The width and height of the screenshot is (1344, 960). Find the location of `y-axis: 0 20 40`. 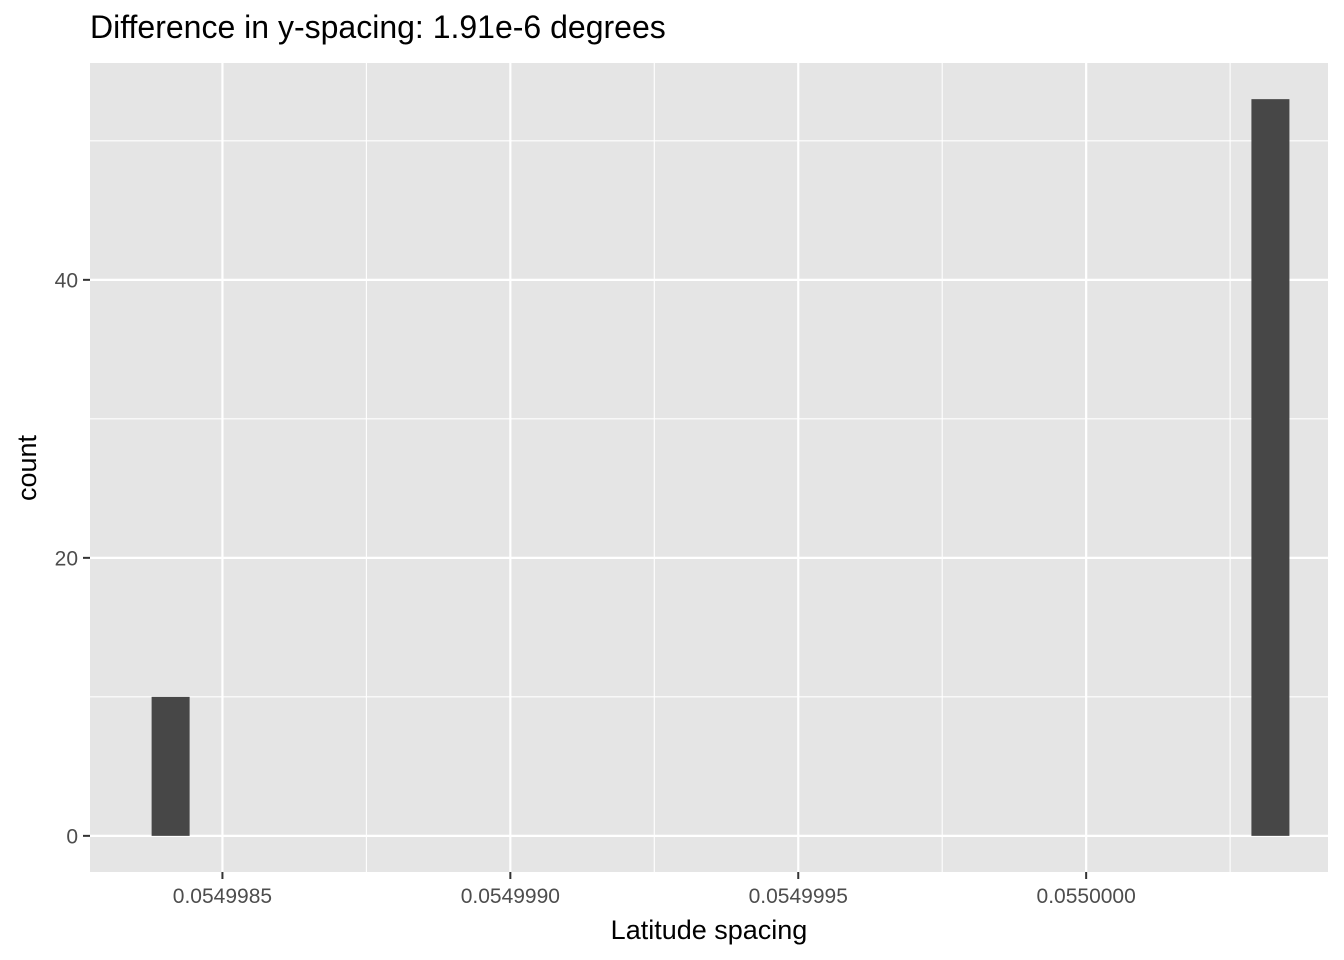

y-axis: 0 20 40 is located at coordinates (72, 558).